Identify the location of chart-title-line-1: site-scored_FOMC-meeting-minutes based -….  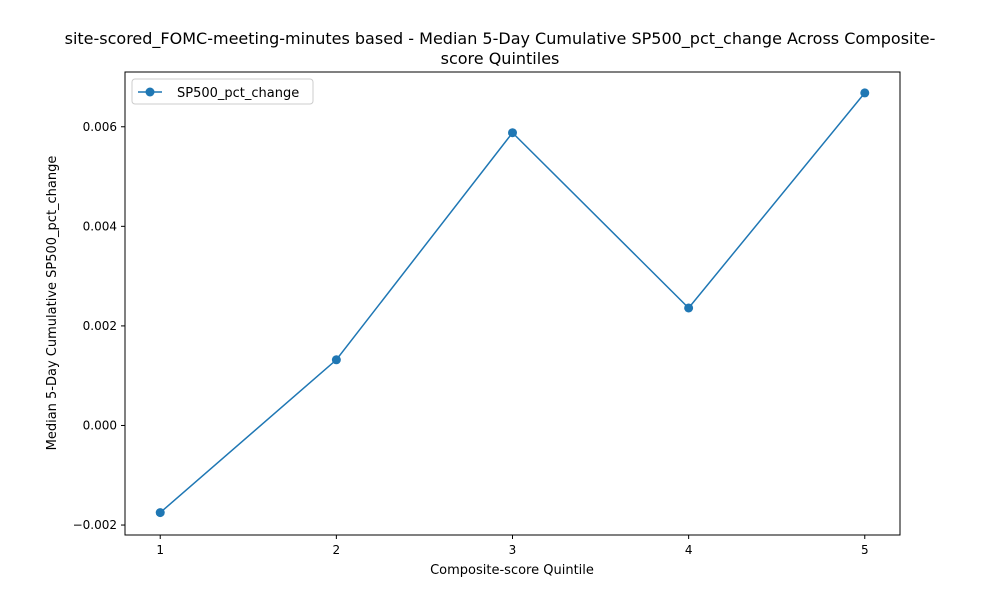
(500, 38).